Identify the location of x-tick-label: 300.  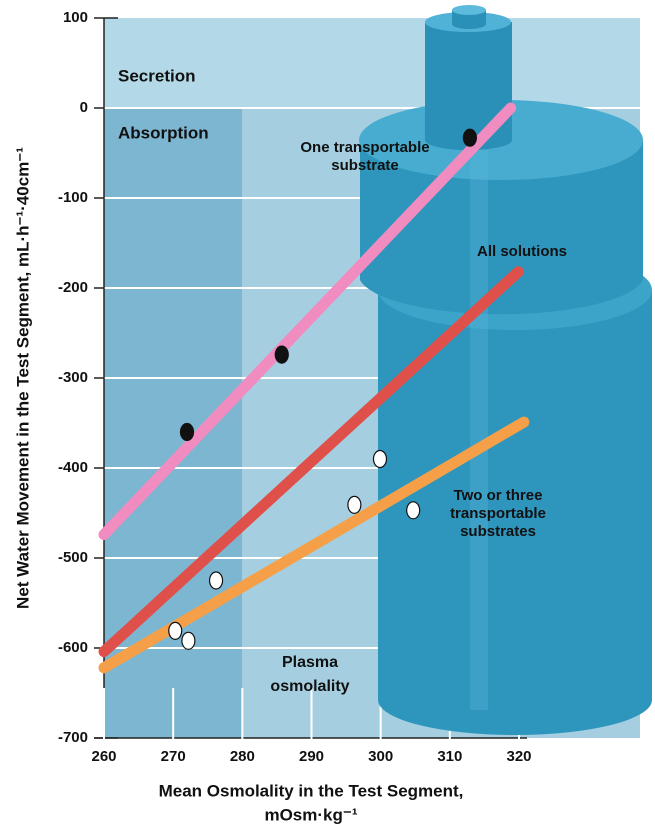
(380, 756).